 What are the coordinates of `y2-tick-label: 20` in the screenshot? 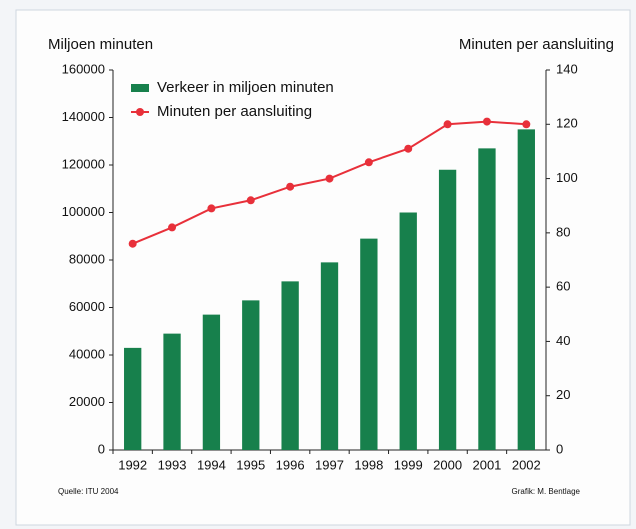 It's located at (563, 394).